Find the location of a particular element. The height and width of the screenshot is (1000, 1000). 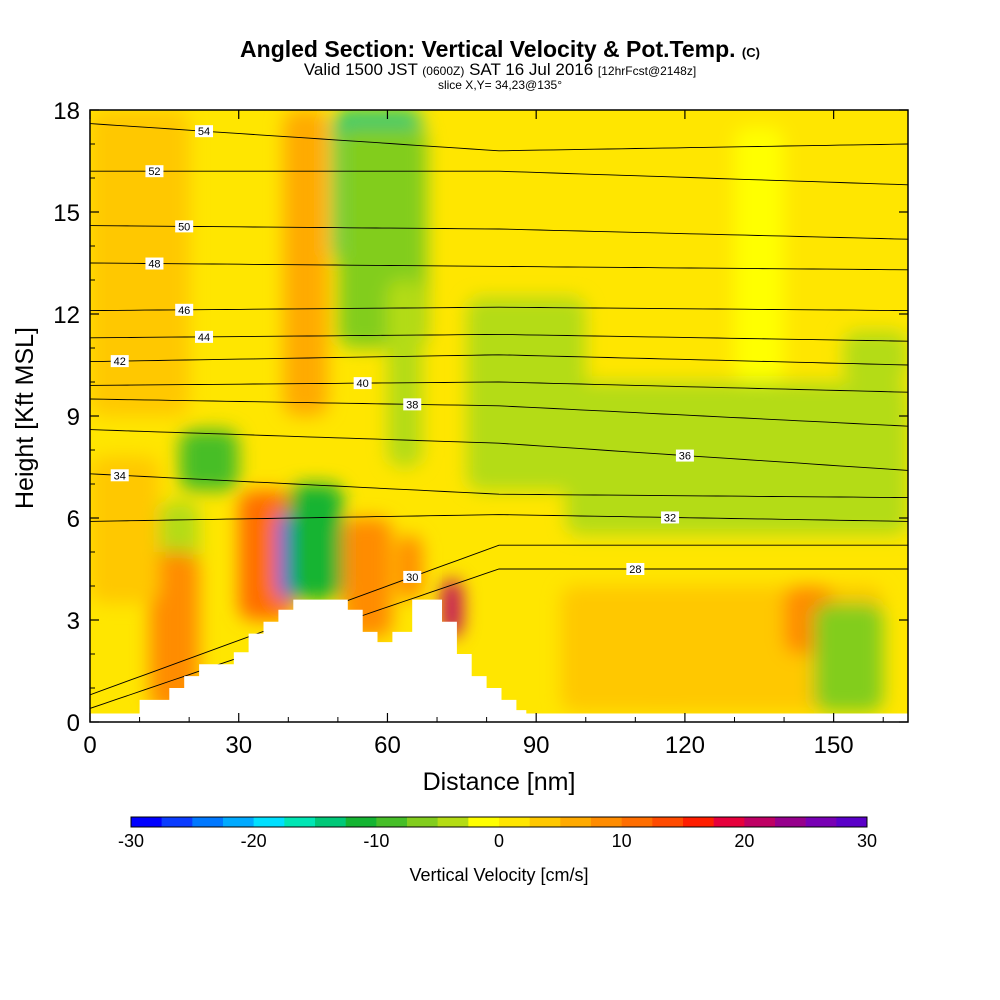

theta-label-text: 38 is located at coordinates (412, 405).